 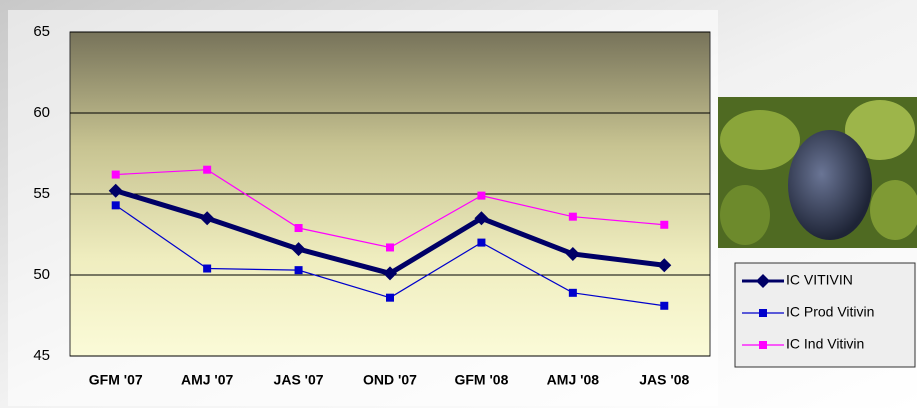 I want to click on y-tick-label: 45, so click(x=41, y=355).